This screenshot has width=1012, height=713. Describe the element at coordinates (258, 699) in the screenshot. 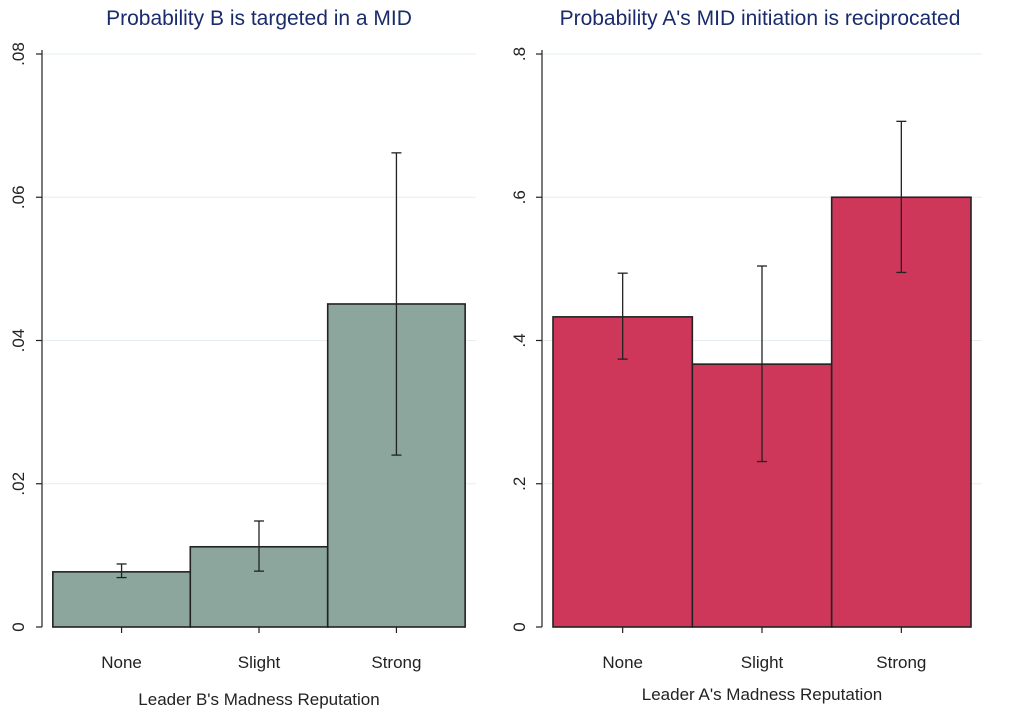

I see `x-axis-label: Leader B's Madness Reputation` at that location.